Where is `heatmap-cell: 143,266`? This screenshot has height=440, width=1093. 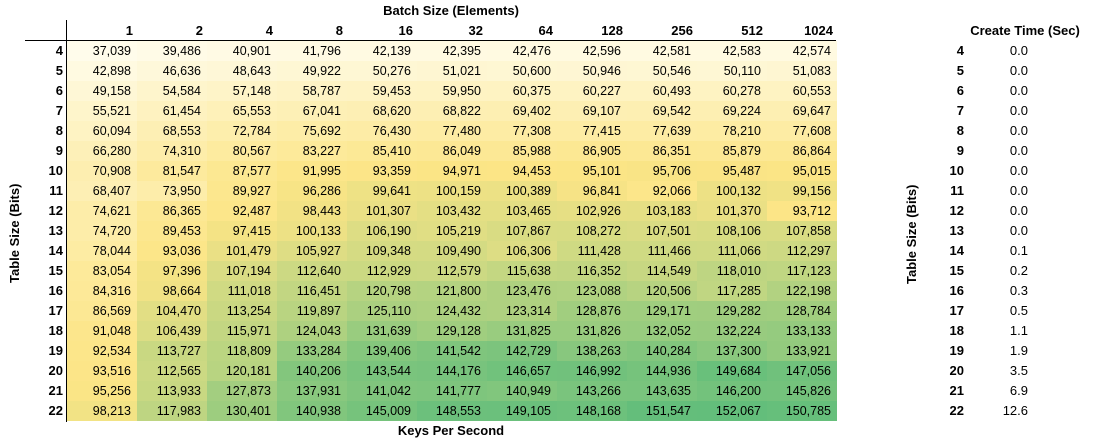 heatmap-cell: 143,266 is located at coordinates (592, 391).